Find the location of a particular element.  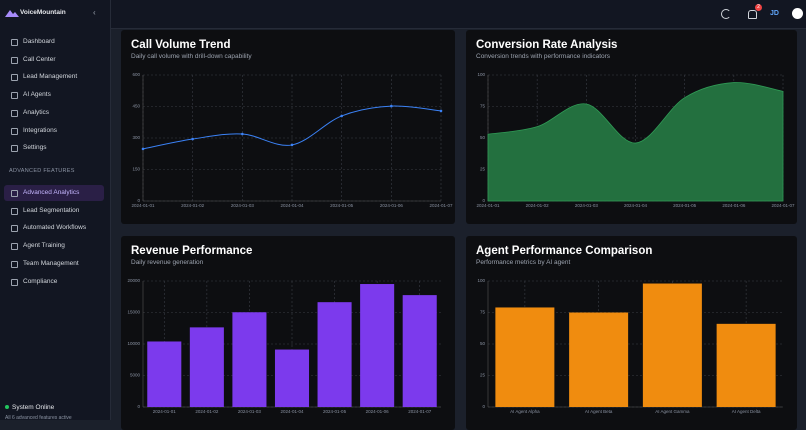

nav-item: Dashboard is located at coordinates (54, 42).